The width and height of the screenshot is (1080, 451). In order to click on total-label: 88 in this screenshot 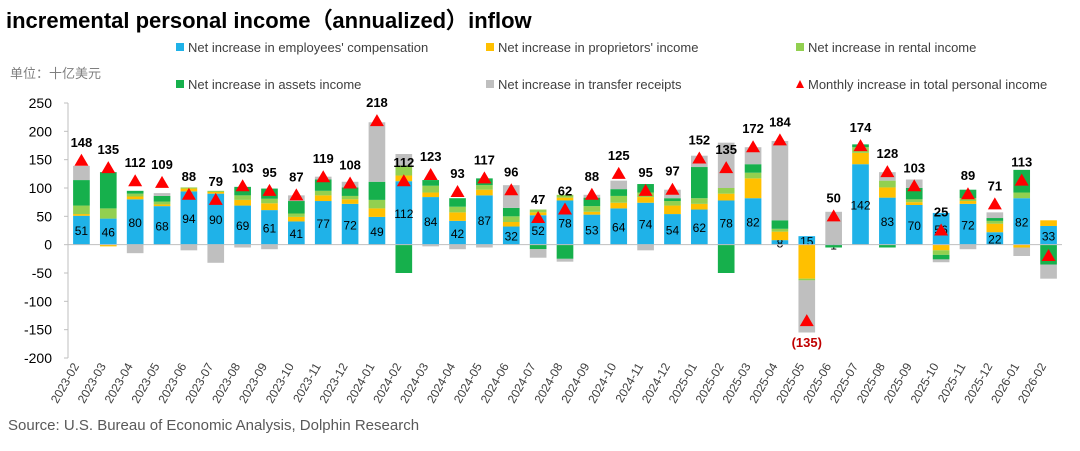, I will do `click(189, 176)`.